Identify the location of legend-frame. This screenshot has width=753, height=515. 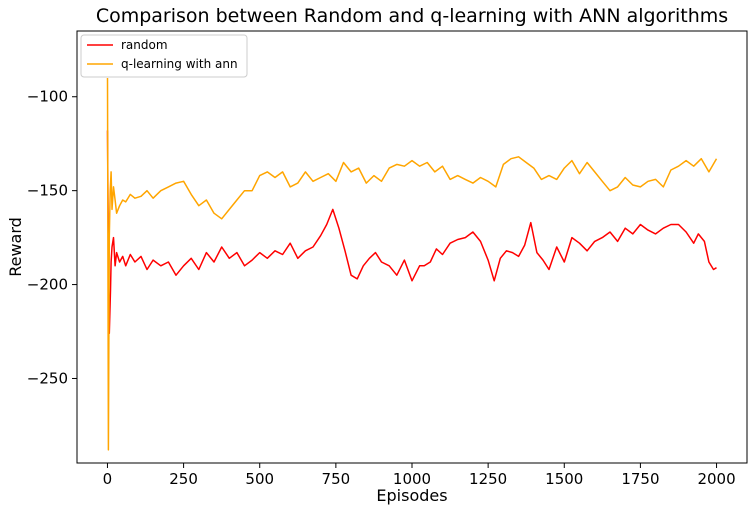
(164, 56).